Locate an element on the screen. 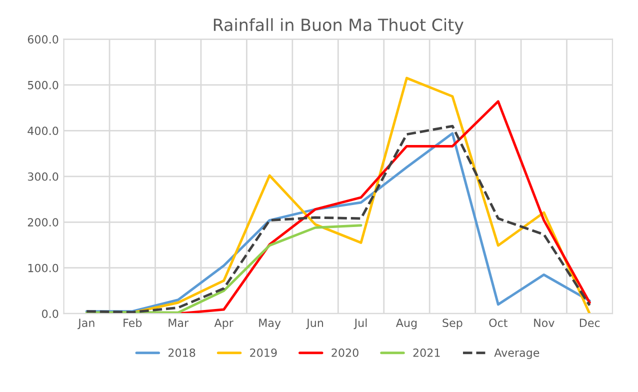 The image size is (638, 392). x-tick-label: Jul is located at coordinates (360, 324).